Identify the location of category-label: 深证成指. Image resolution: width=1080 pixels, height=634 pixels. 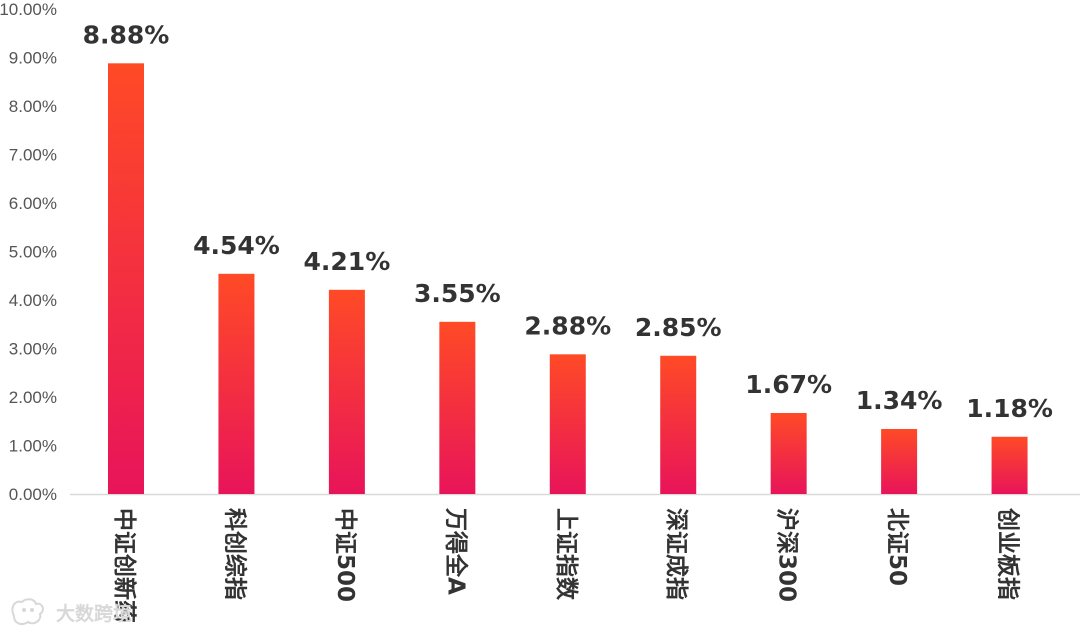
(676, 554).